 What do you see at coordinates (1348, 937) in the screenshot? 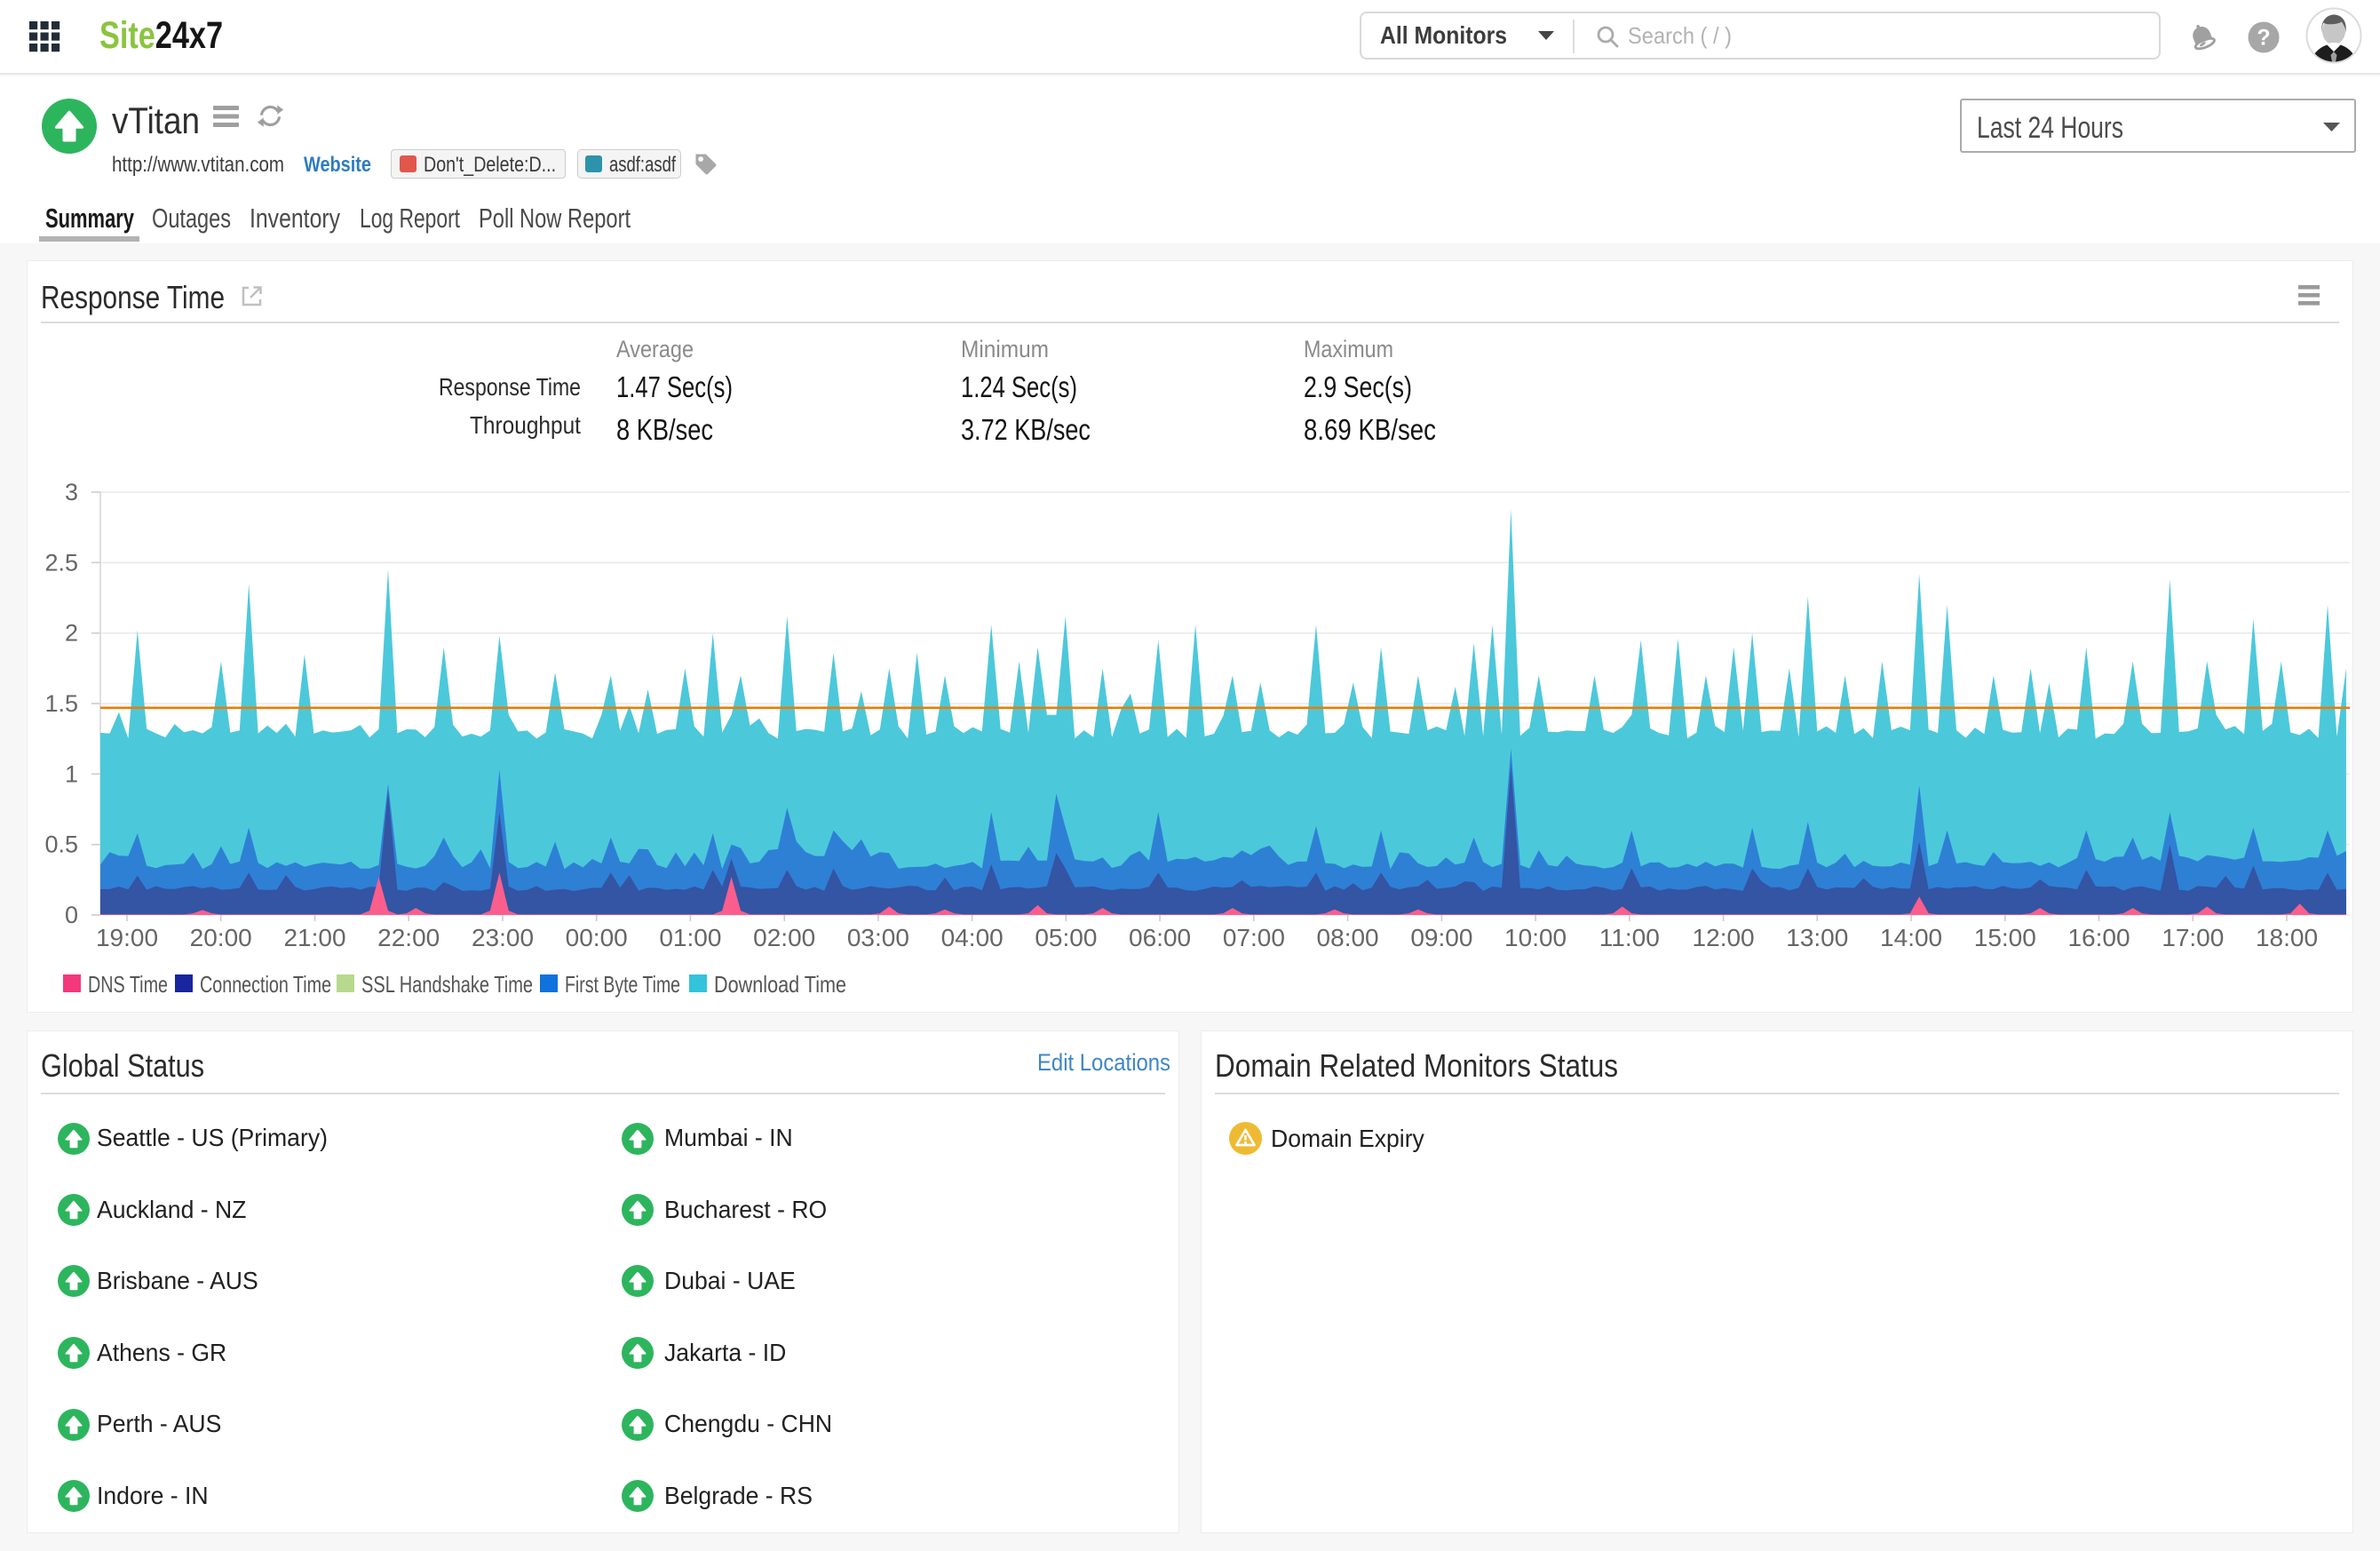
I see `svg-text: 08:00` at bounding box center [1348, 937].